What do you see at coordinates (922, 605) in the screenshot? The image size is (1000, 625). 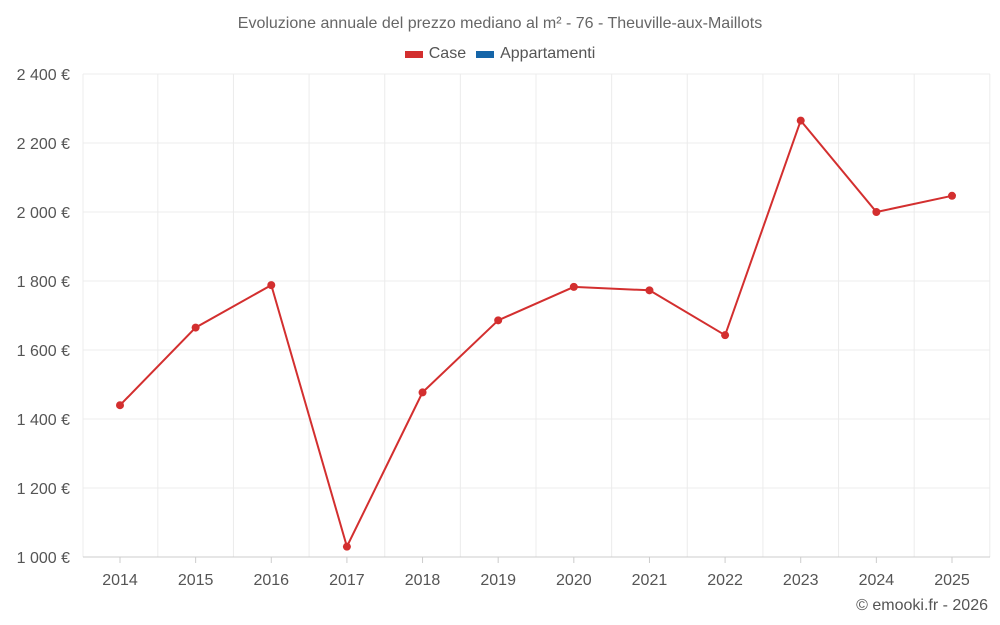 I see `footer-credit: © emooki.fr - 2026` at bounding box center [922, 605].